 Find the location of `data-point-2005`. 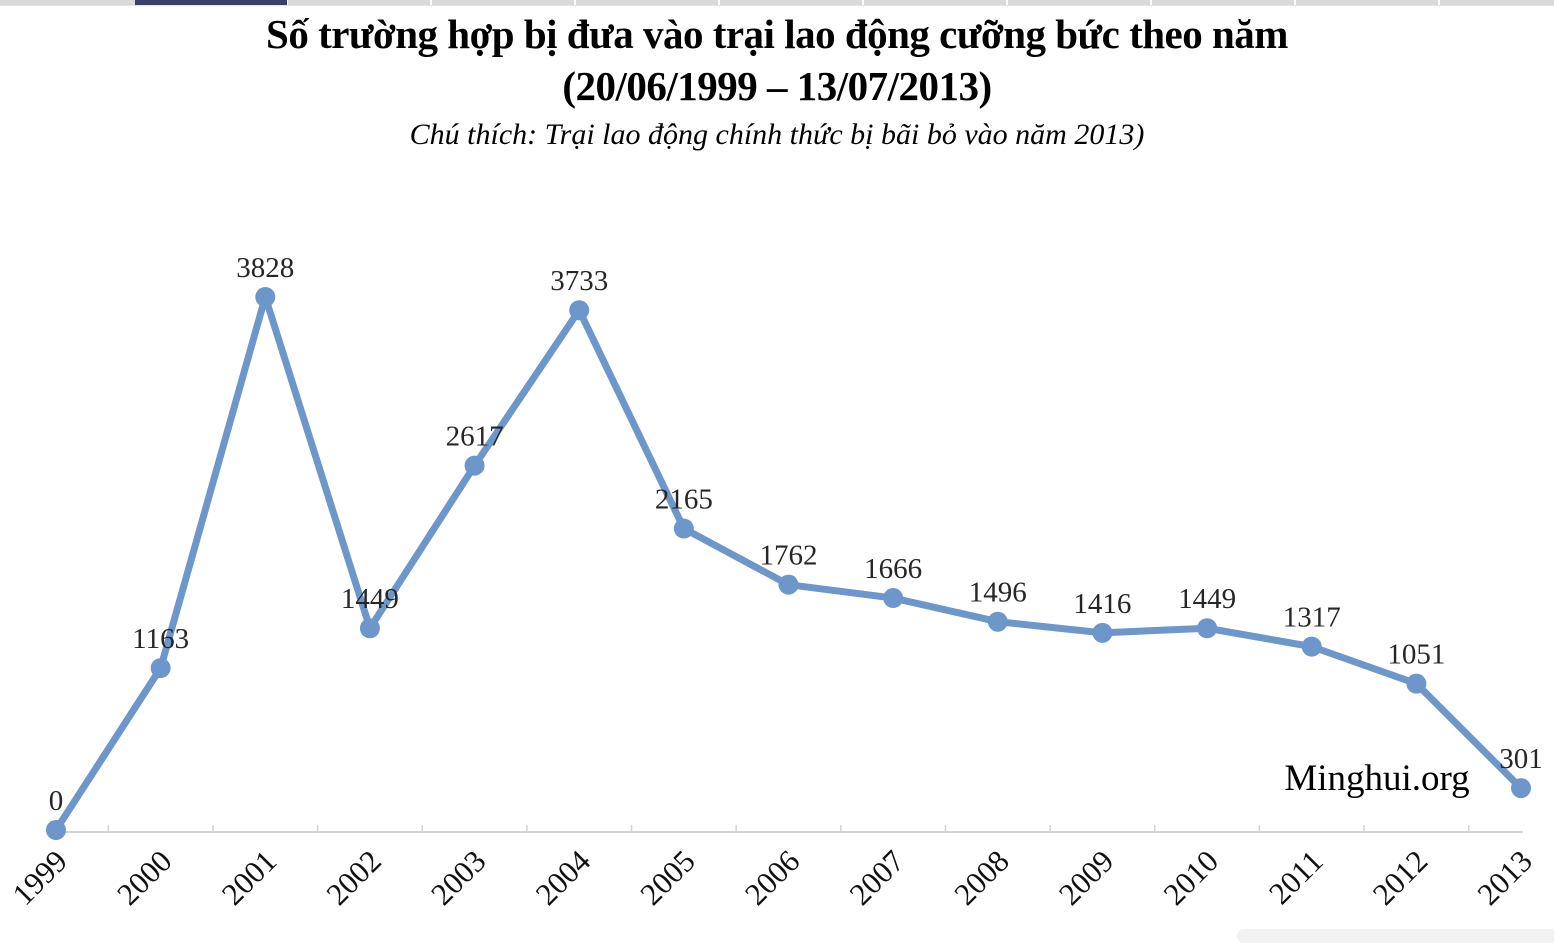

data-point-2005 is located at coordinates (683, 528).